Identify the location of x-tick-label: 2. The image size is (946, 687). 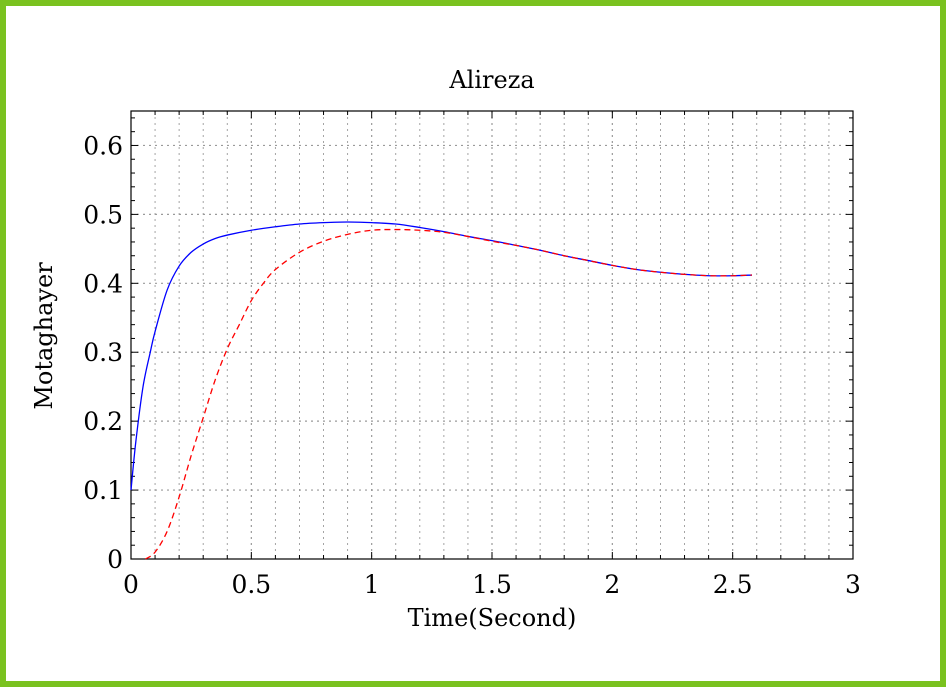
(612, 584).